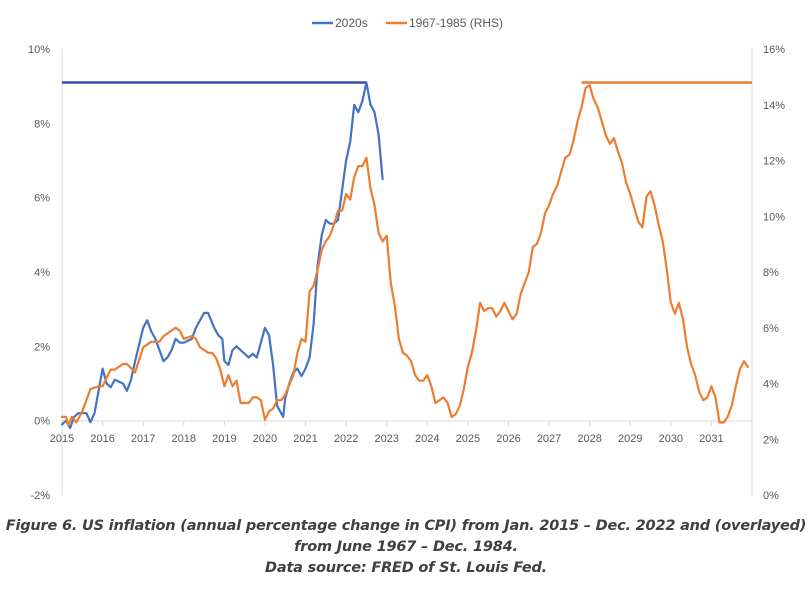 The image size is (812, 599). I want to click on caption-line-2: from June 1967 – Dec. 1984., so click(406, 547).